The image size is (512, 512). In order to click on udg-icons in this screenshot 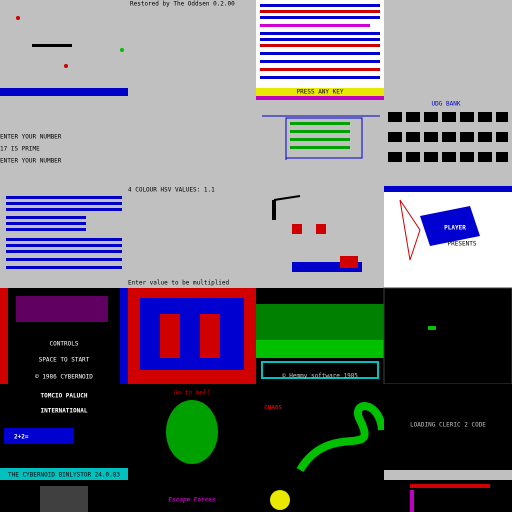, I will do `click(448, 137)`.